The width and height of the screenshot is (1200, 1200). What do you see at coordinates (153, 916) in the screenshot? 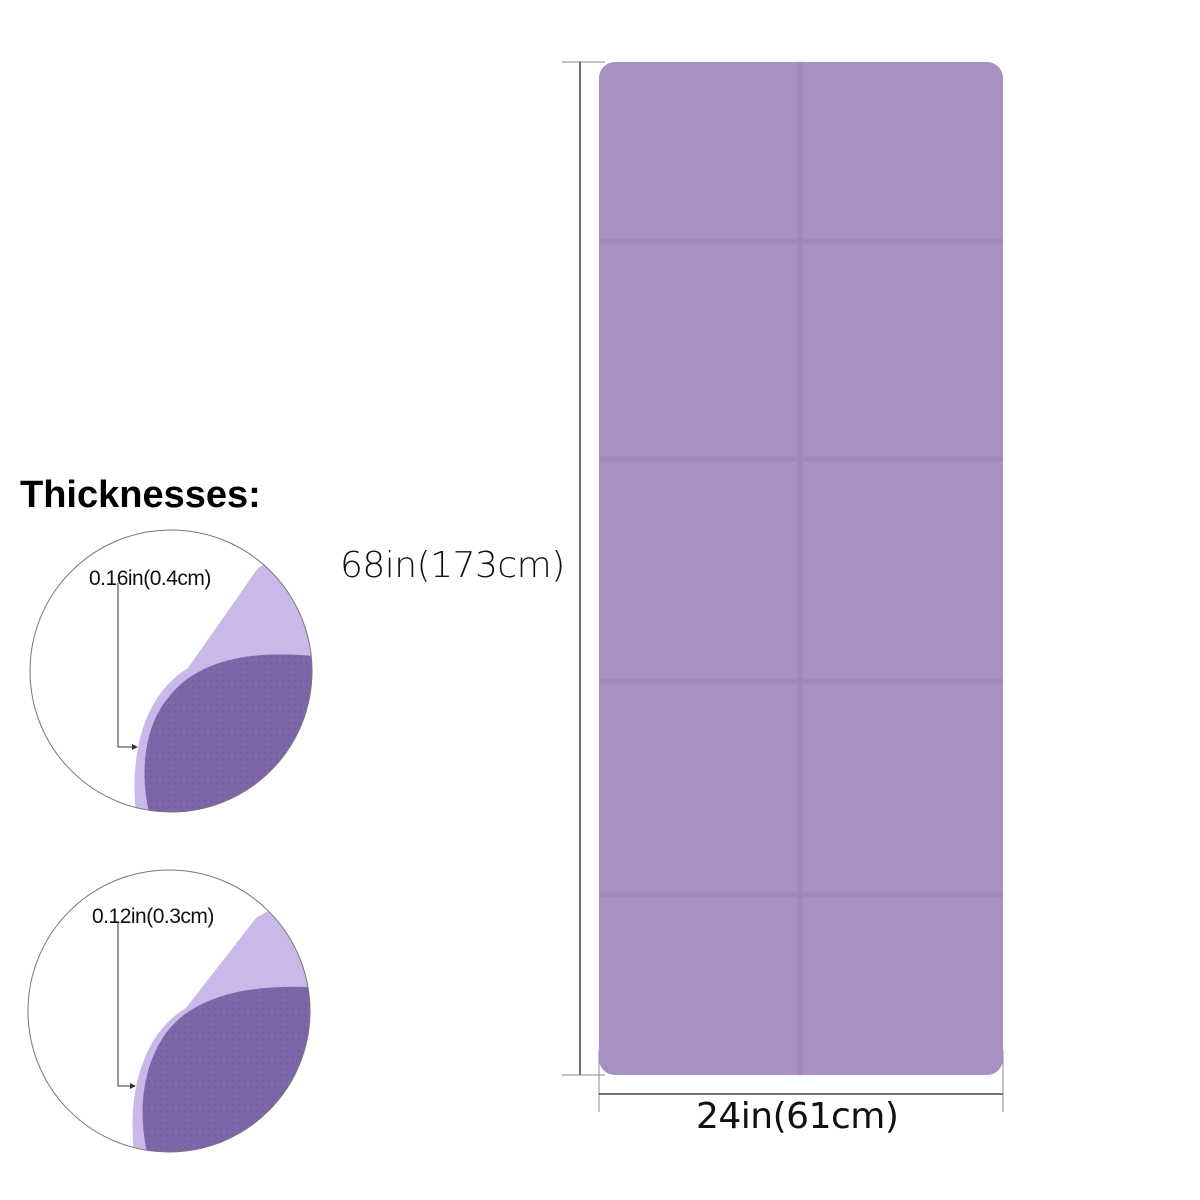
I see `thickness-label-2: 0.12in(0.3cm)` at bounding box center [153, 916].